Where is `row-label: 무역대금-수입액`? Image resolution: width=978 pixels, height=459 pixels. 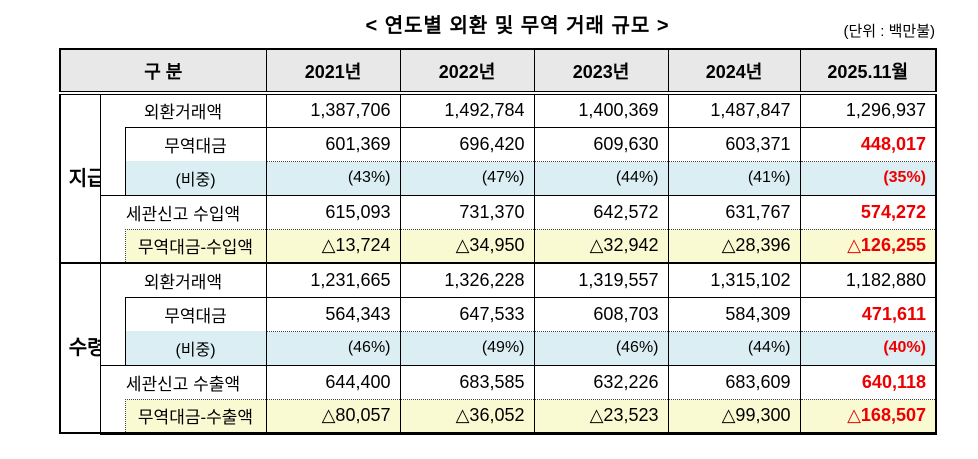 row-label: 무역대금-수입액 is located at coordinates (195, 246).